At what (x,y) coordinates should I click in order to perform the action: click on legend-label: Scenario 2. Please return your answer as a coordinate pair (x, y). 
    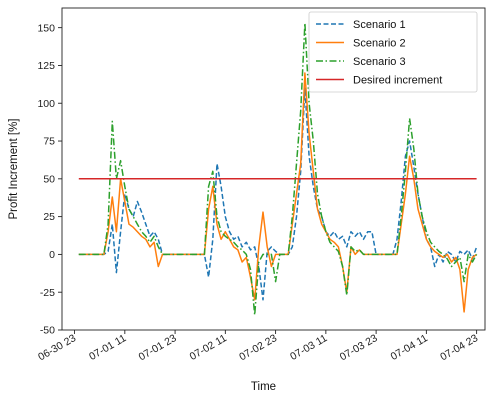
    Looking at the image, I should click on (379, 44).